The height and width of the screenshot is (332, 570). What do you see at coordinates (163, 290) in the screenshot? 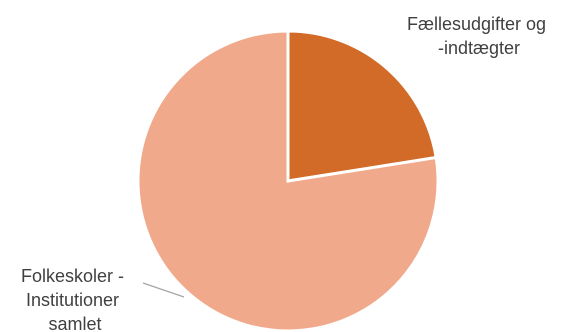
I see `leader-line-folkeskoler` at bounding box center [163, 290].